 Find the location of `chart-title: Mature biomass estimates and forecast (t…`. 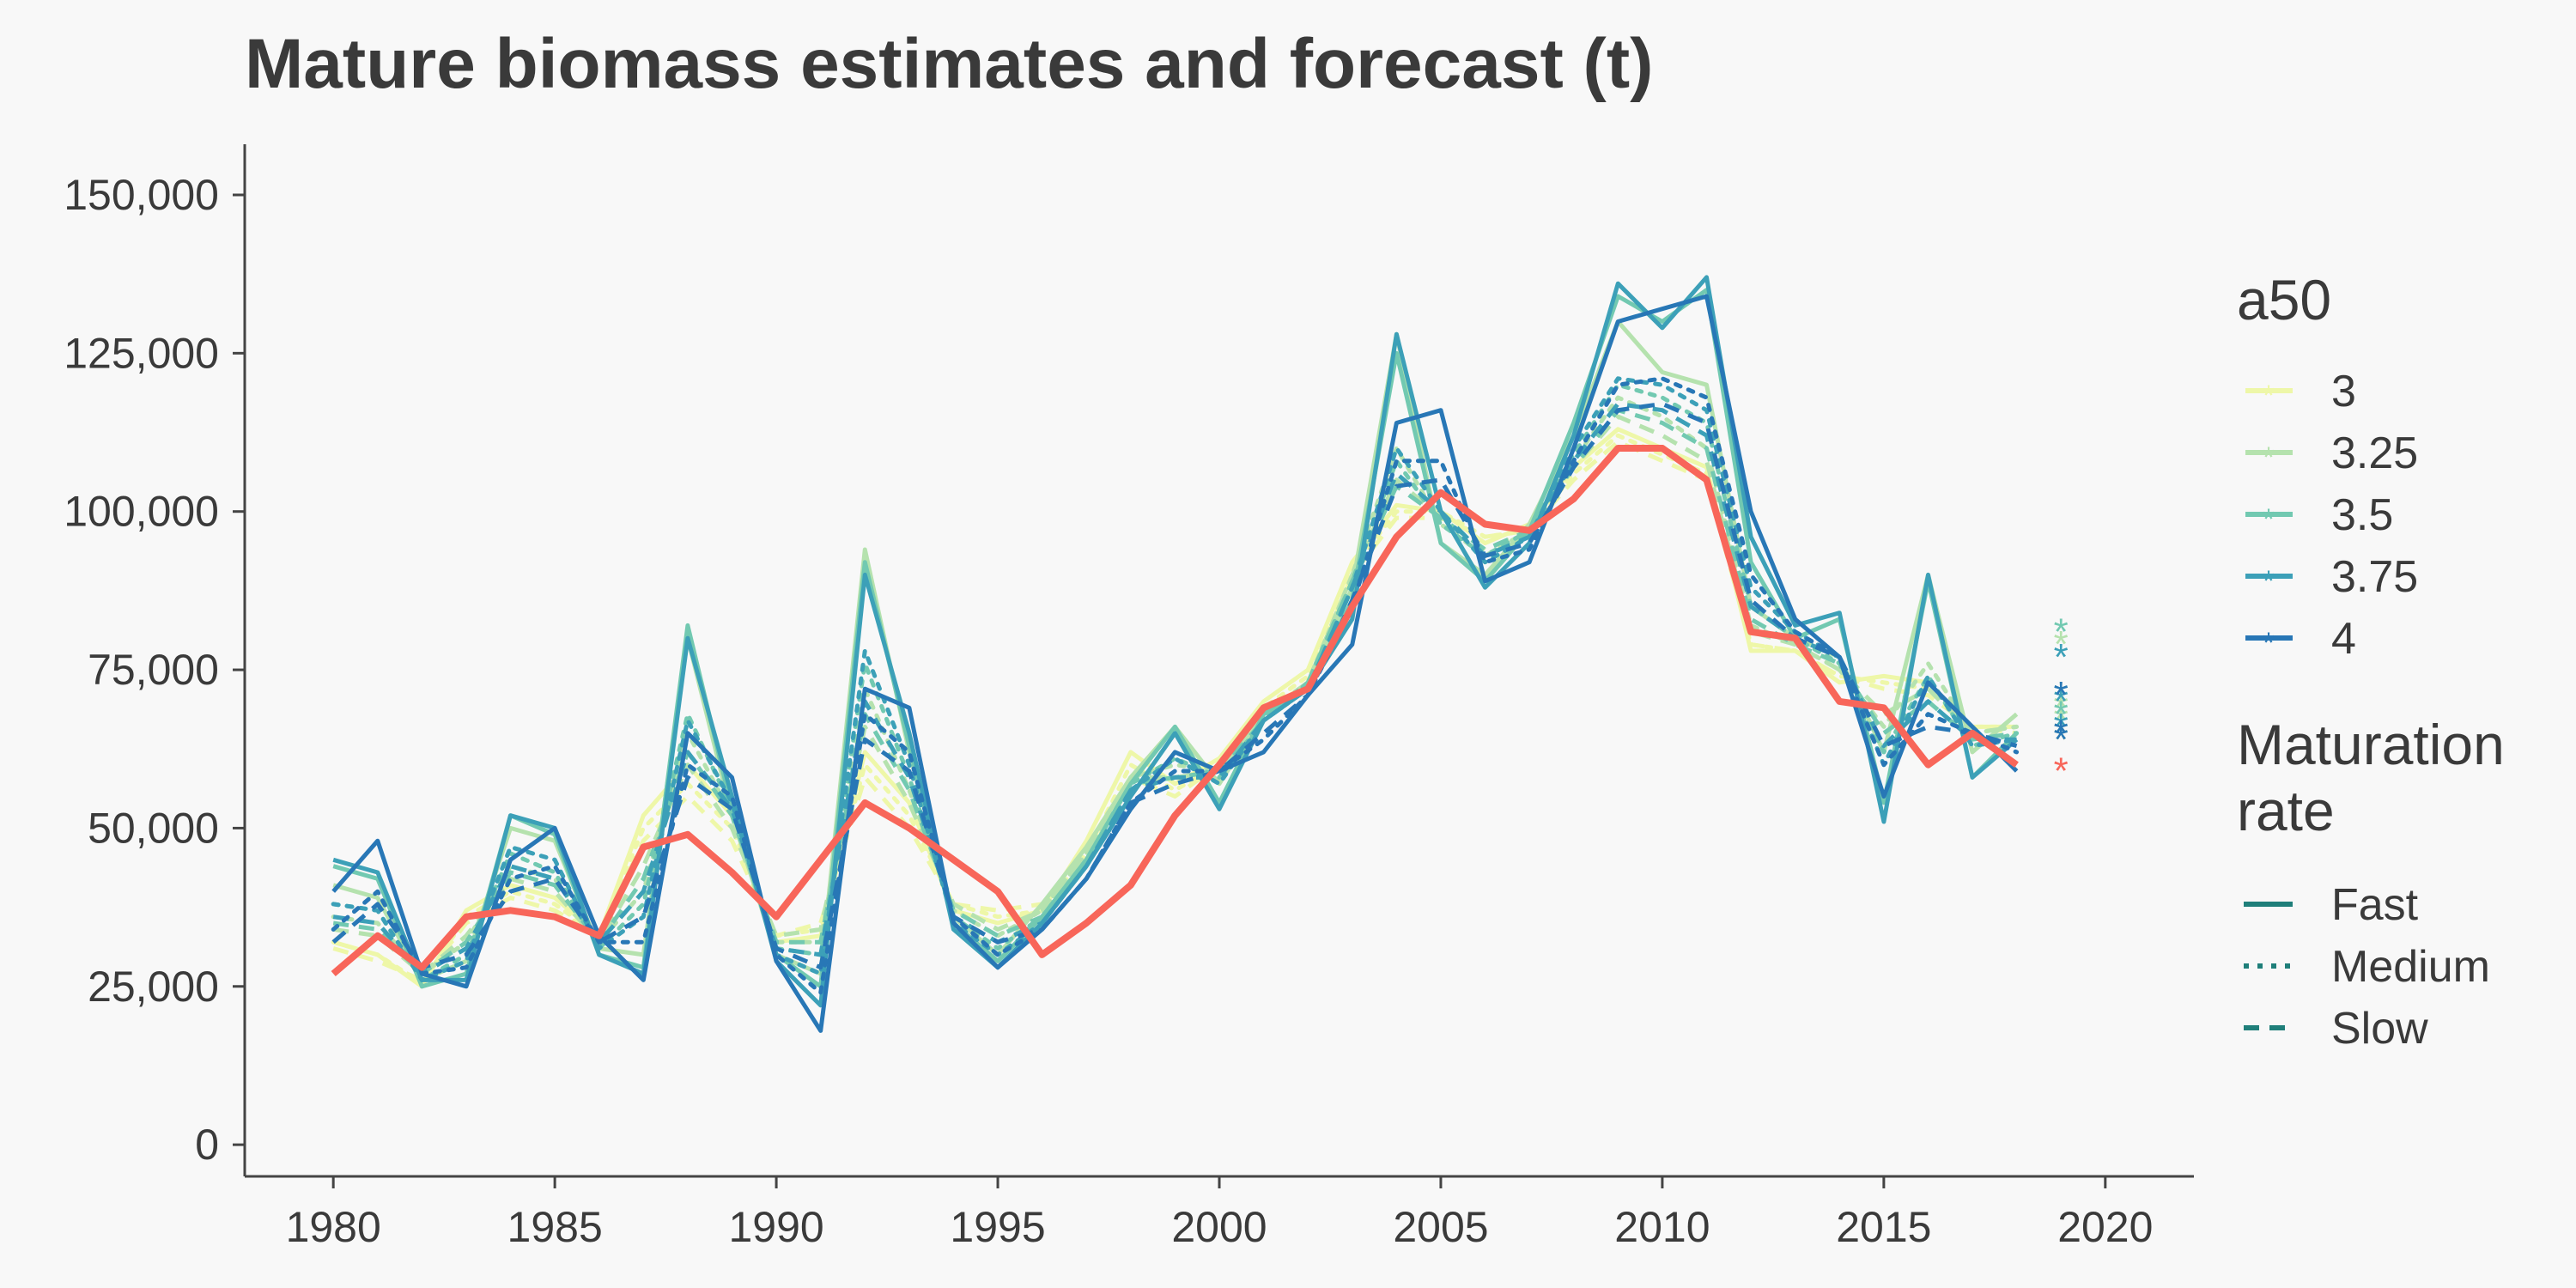

chart-title: Mature biomass estimates and forecast (t… is located at coordinates (949, 64).